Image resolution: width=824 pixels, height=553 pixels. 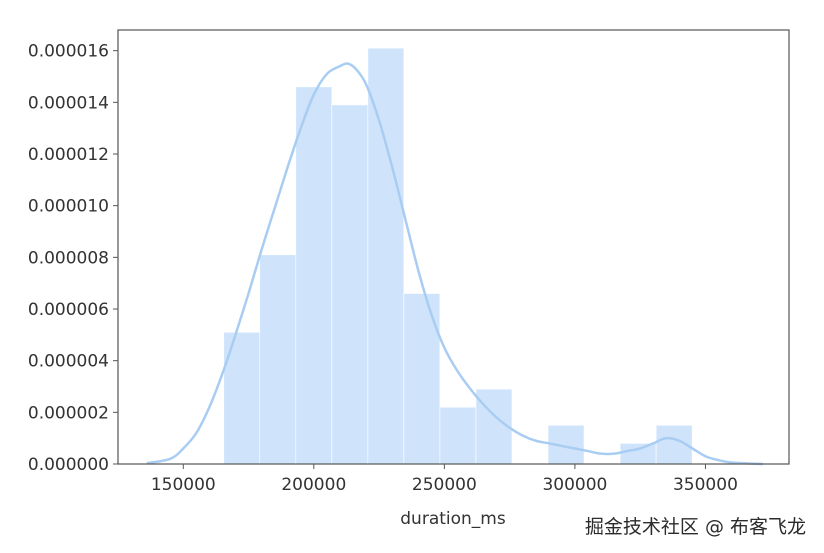 I want to click on x-tick-label: 350000, so click(x=705, y=485).